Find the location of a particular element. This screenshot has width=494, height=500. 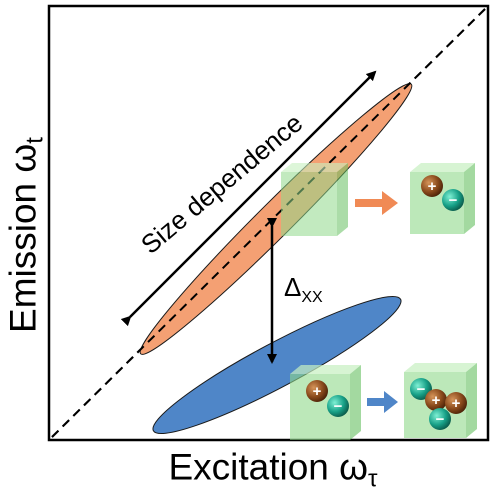

y-axis-label: Emission ωt is located at coordinates (25, 235).